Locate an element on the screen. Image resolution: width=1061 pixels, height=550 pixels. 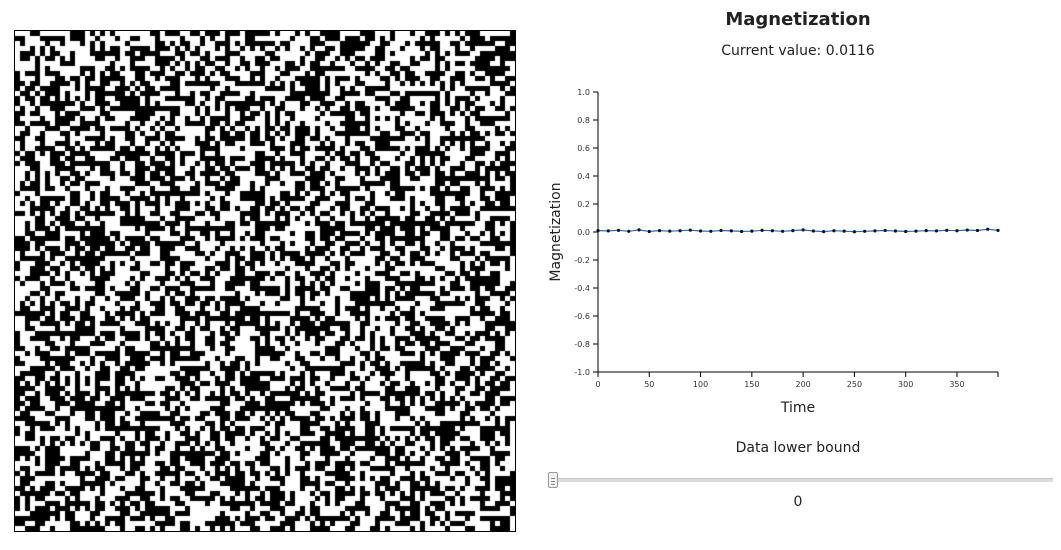
x-tick-label: 0 is located at coordinates (597, 384).